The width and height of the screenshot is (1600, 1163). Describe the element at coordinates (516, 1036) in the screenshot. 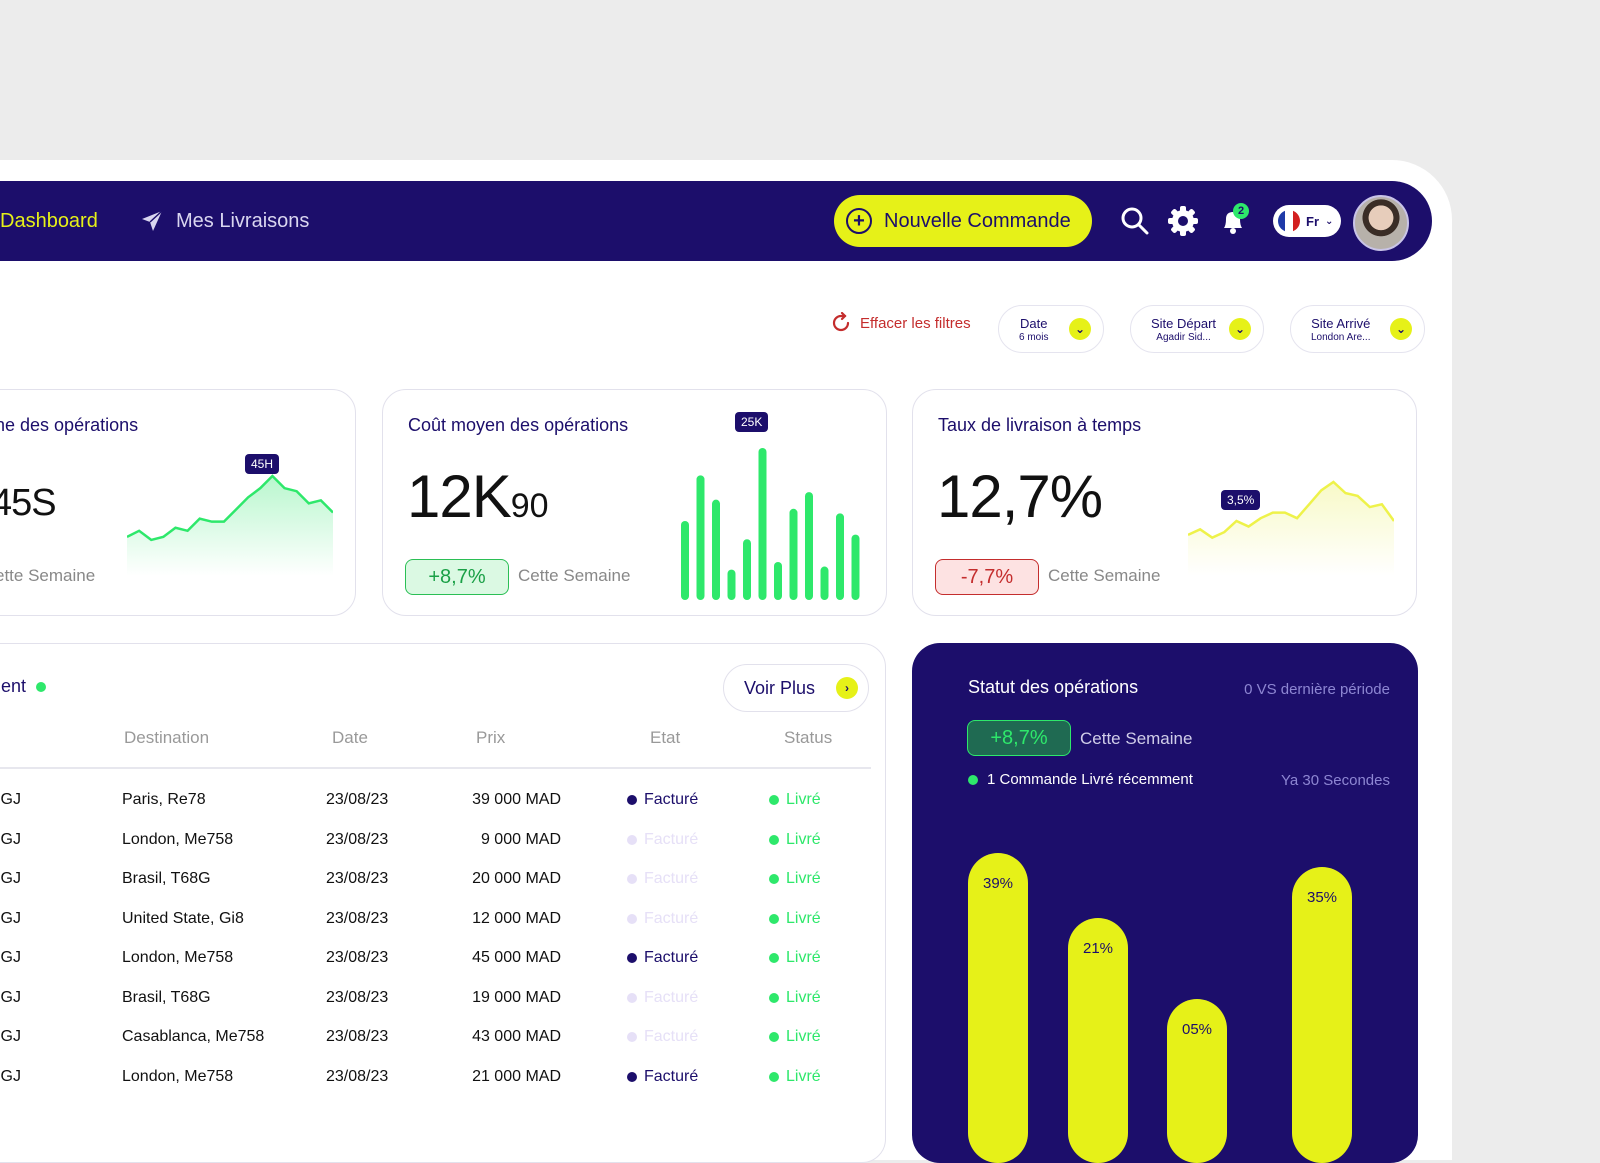

I see `row-prix: 43 000 MAD` at that location.